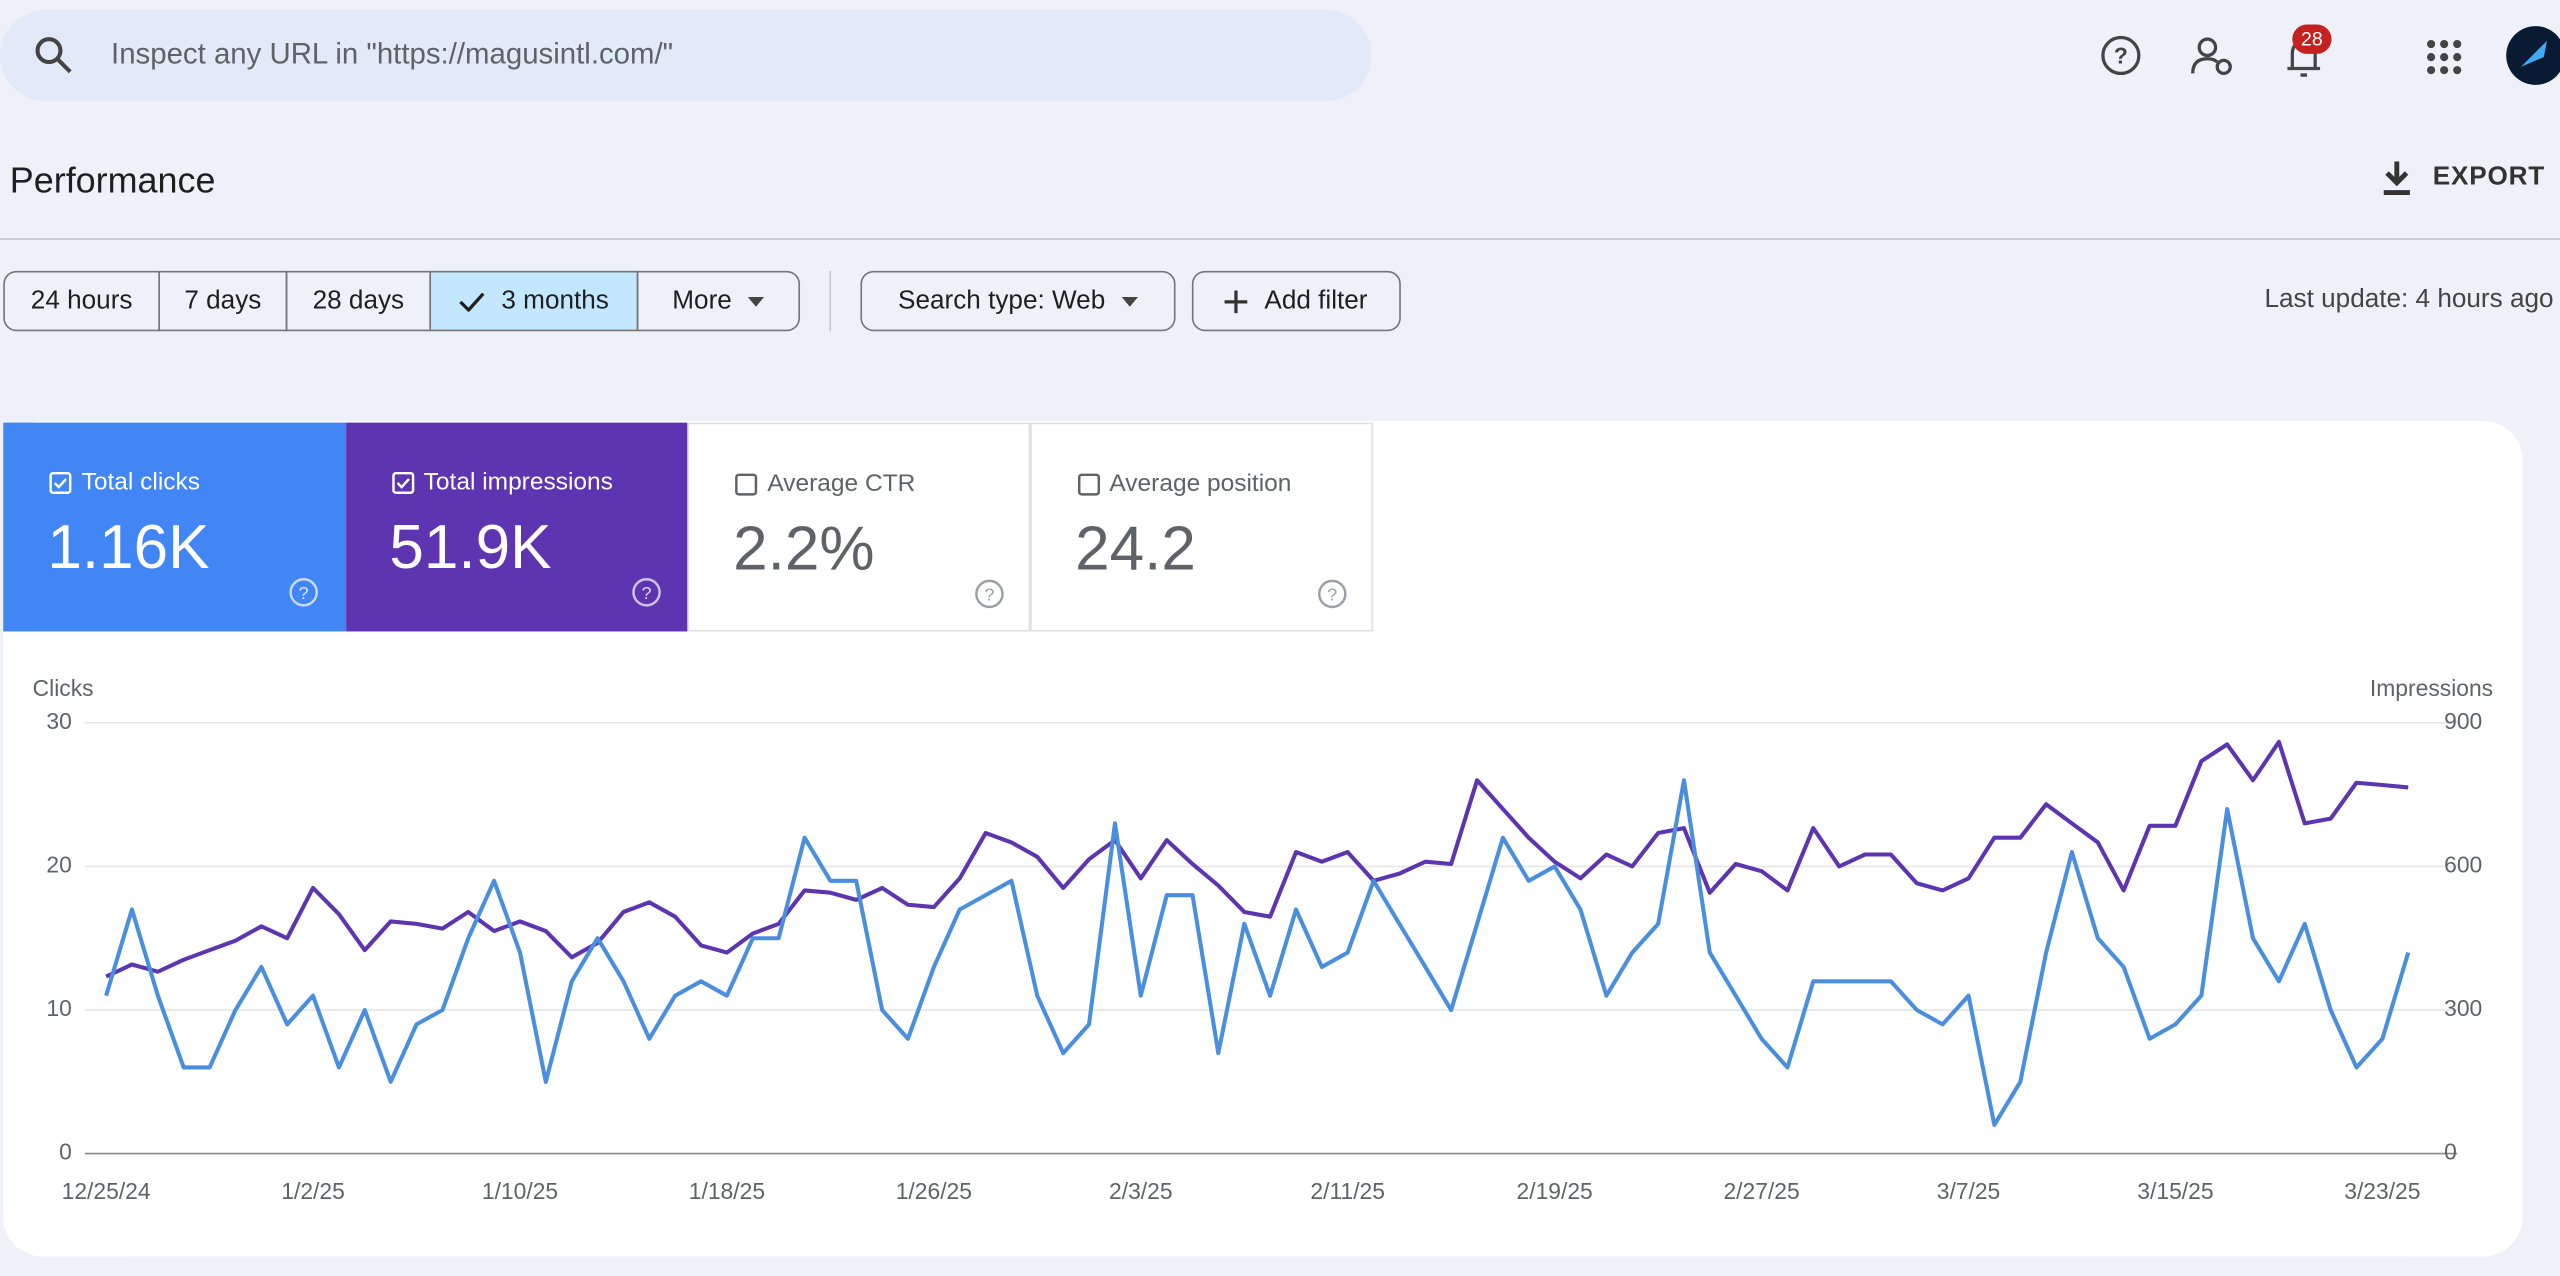 Image resolution: width=2560 pixels, height=1276 pixels. I want to click on apps-icon, so click(2444, 57).